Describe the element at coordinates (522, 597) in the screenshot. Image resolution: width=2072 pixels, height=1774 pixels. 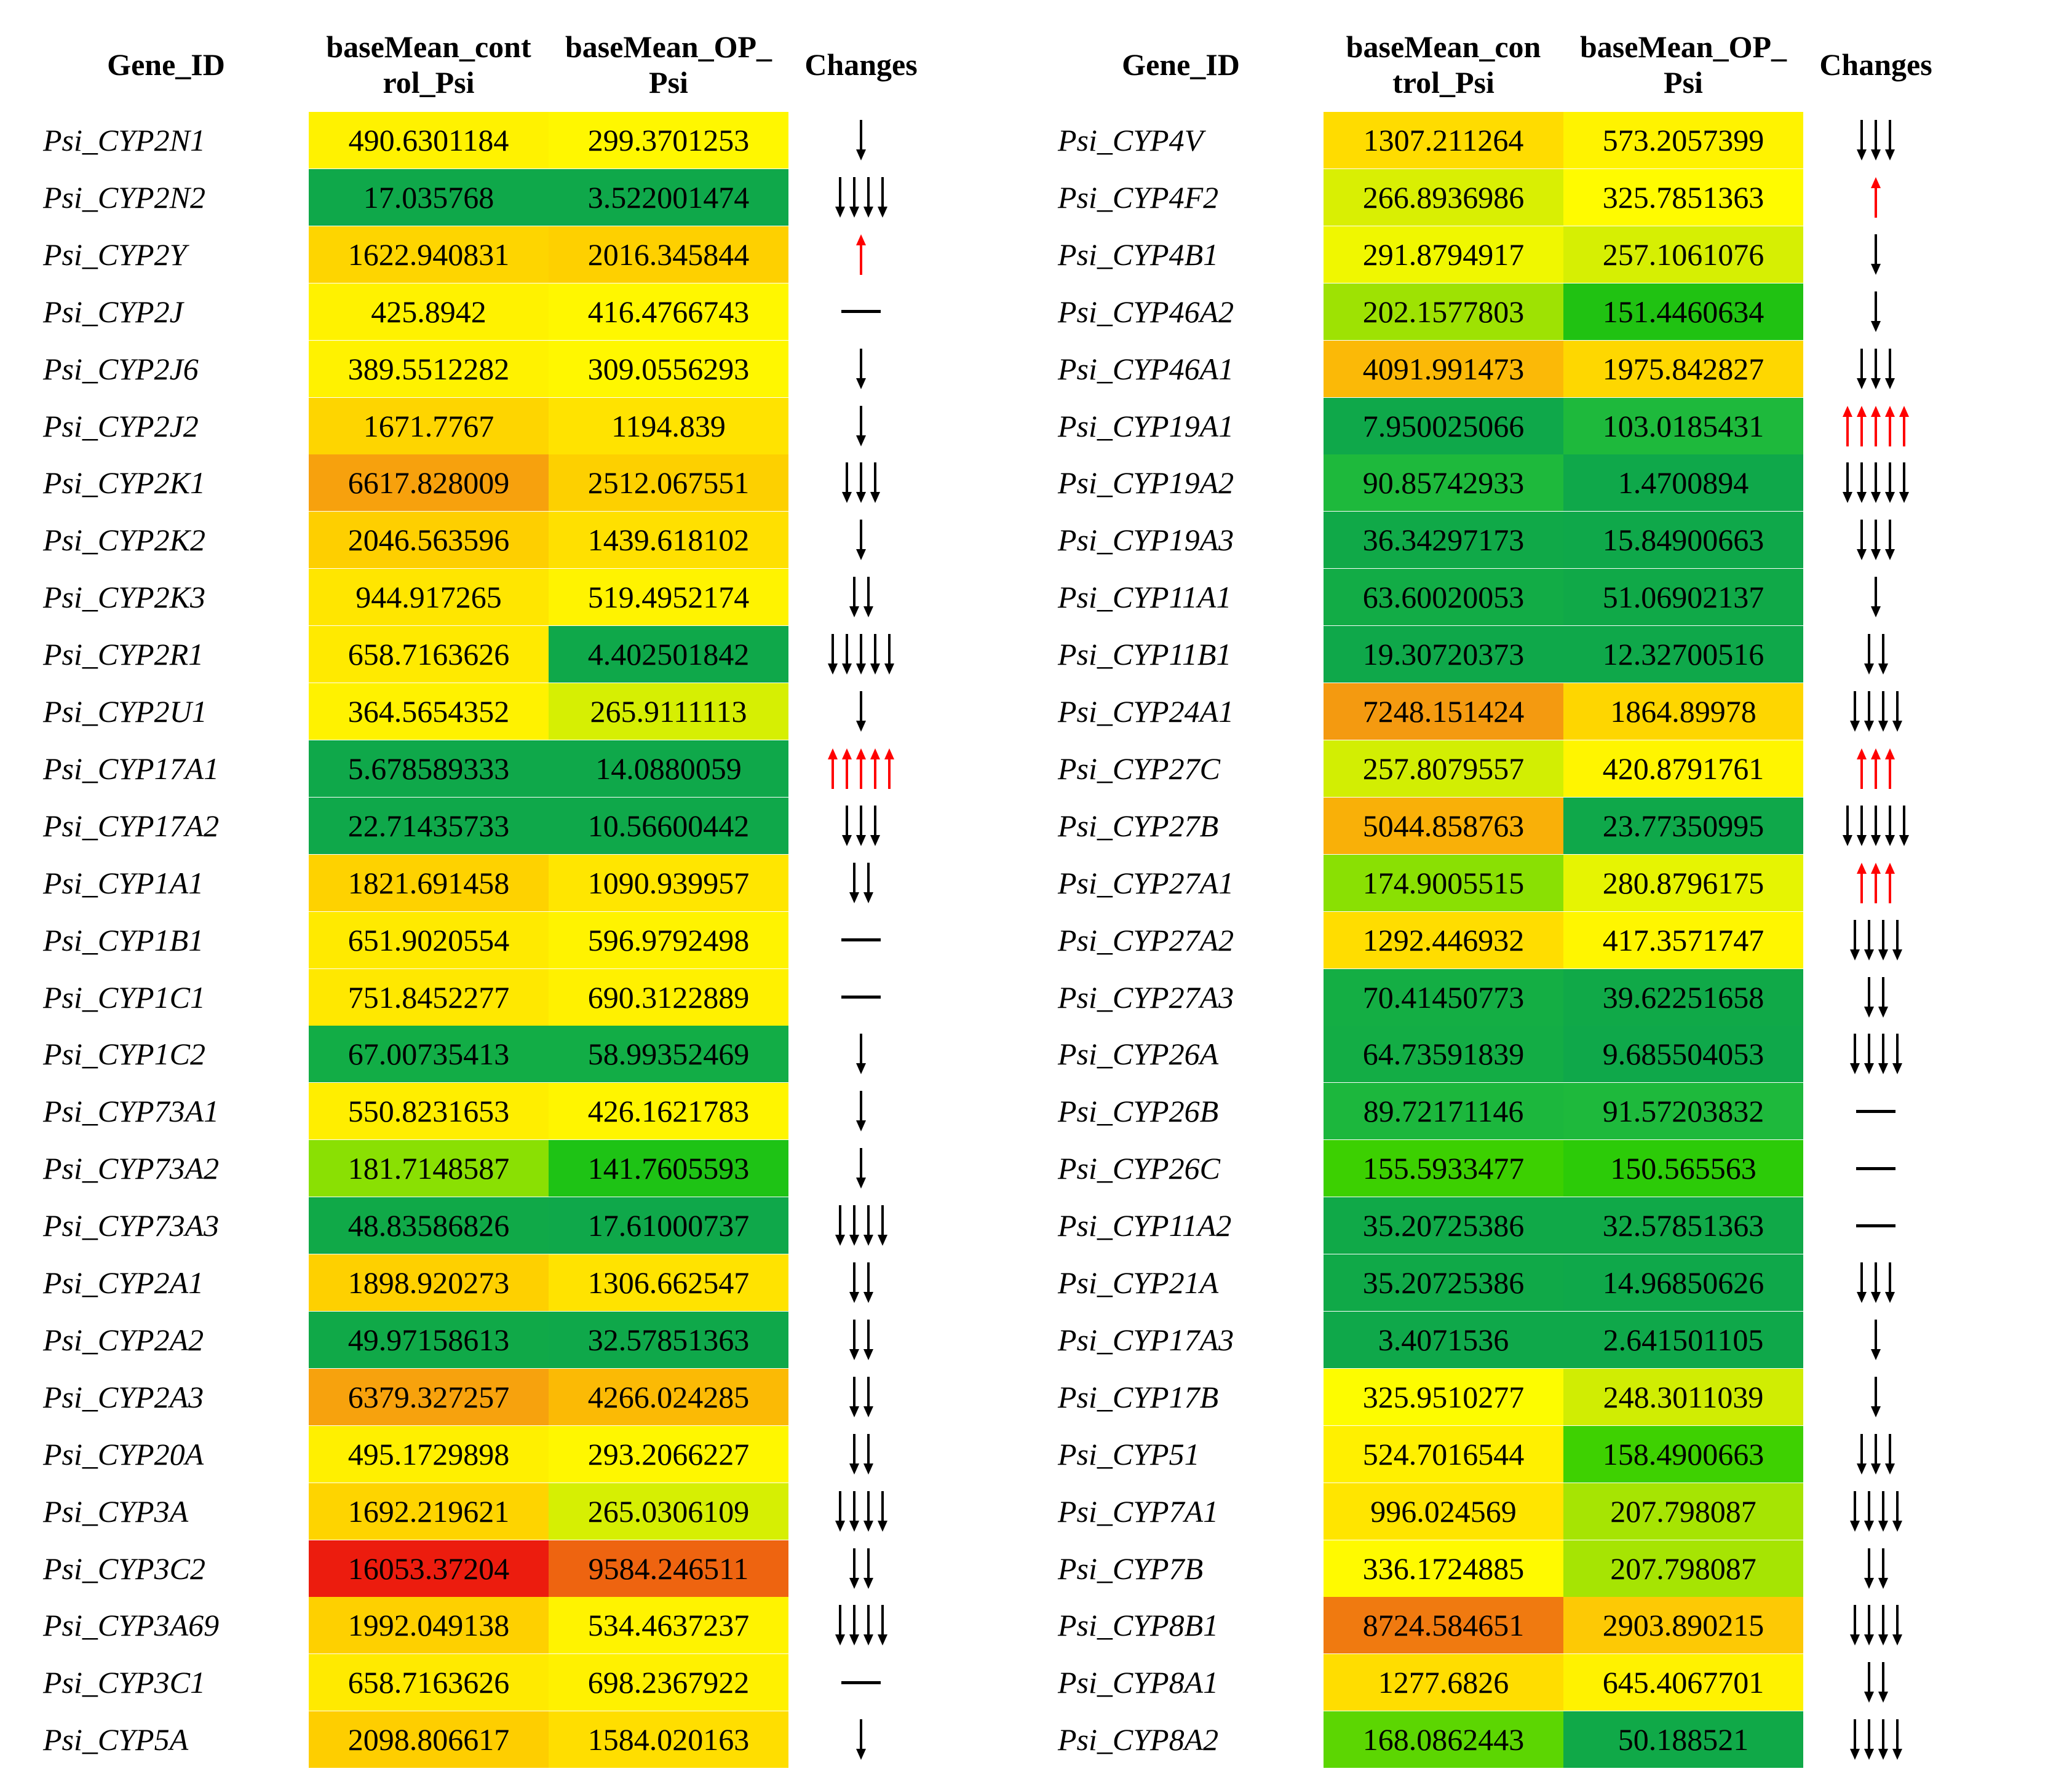
I see `table-row: Psi_CYP2K3 944.917265 519.4952174` at that location.